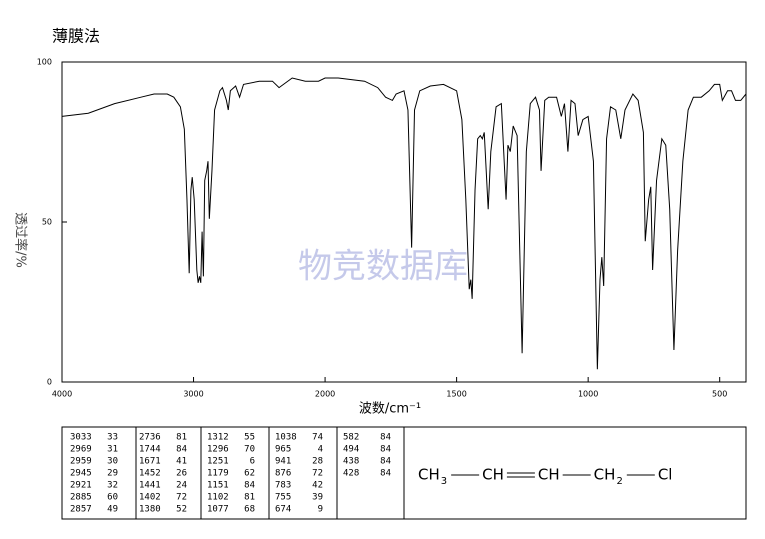 The height and width of the screenshot is (539, 765). Describe the element at coordinates (218, 498) in the screenshot. I see `peak-wavenumber: 1102` at that location.